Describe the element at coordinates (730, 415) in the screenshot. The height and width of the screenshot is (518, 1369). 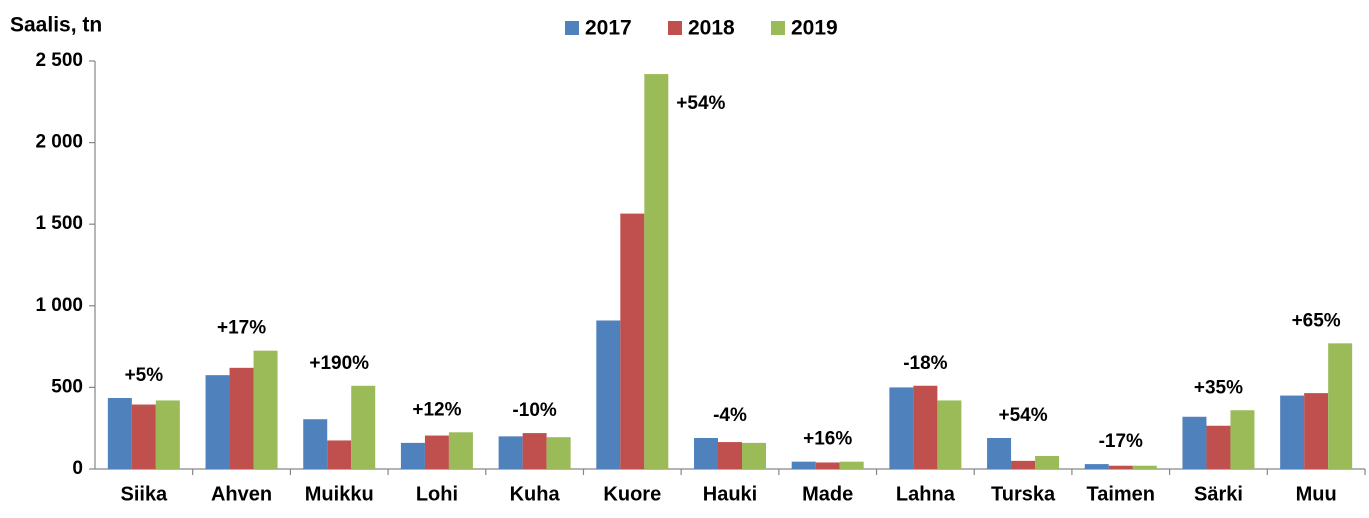
I see `annotation: -4%` at that location.